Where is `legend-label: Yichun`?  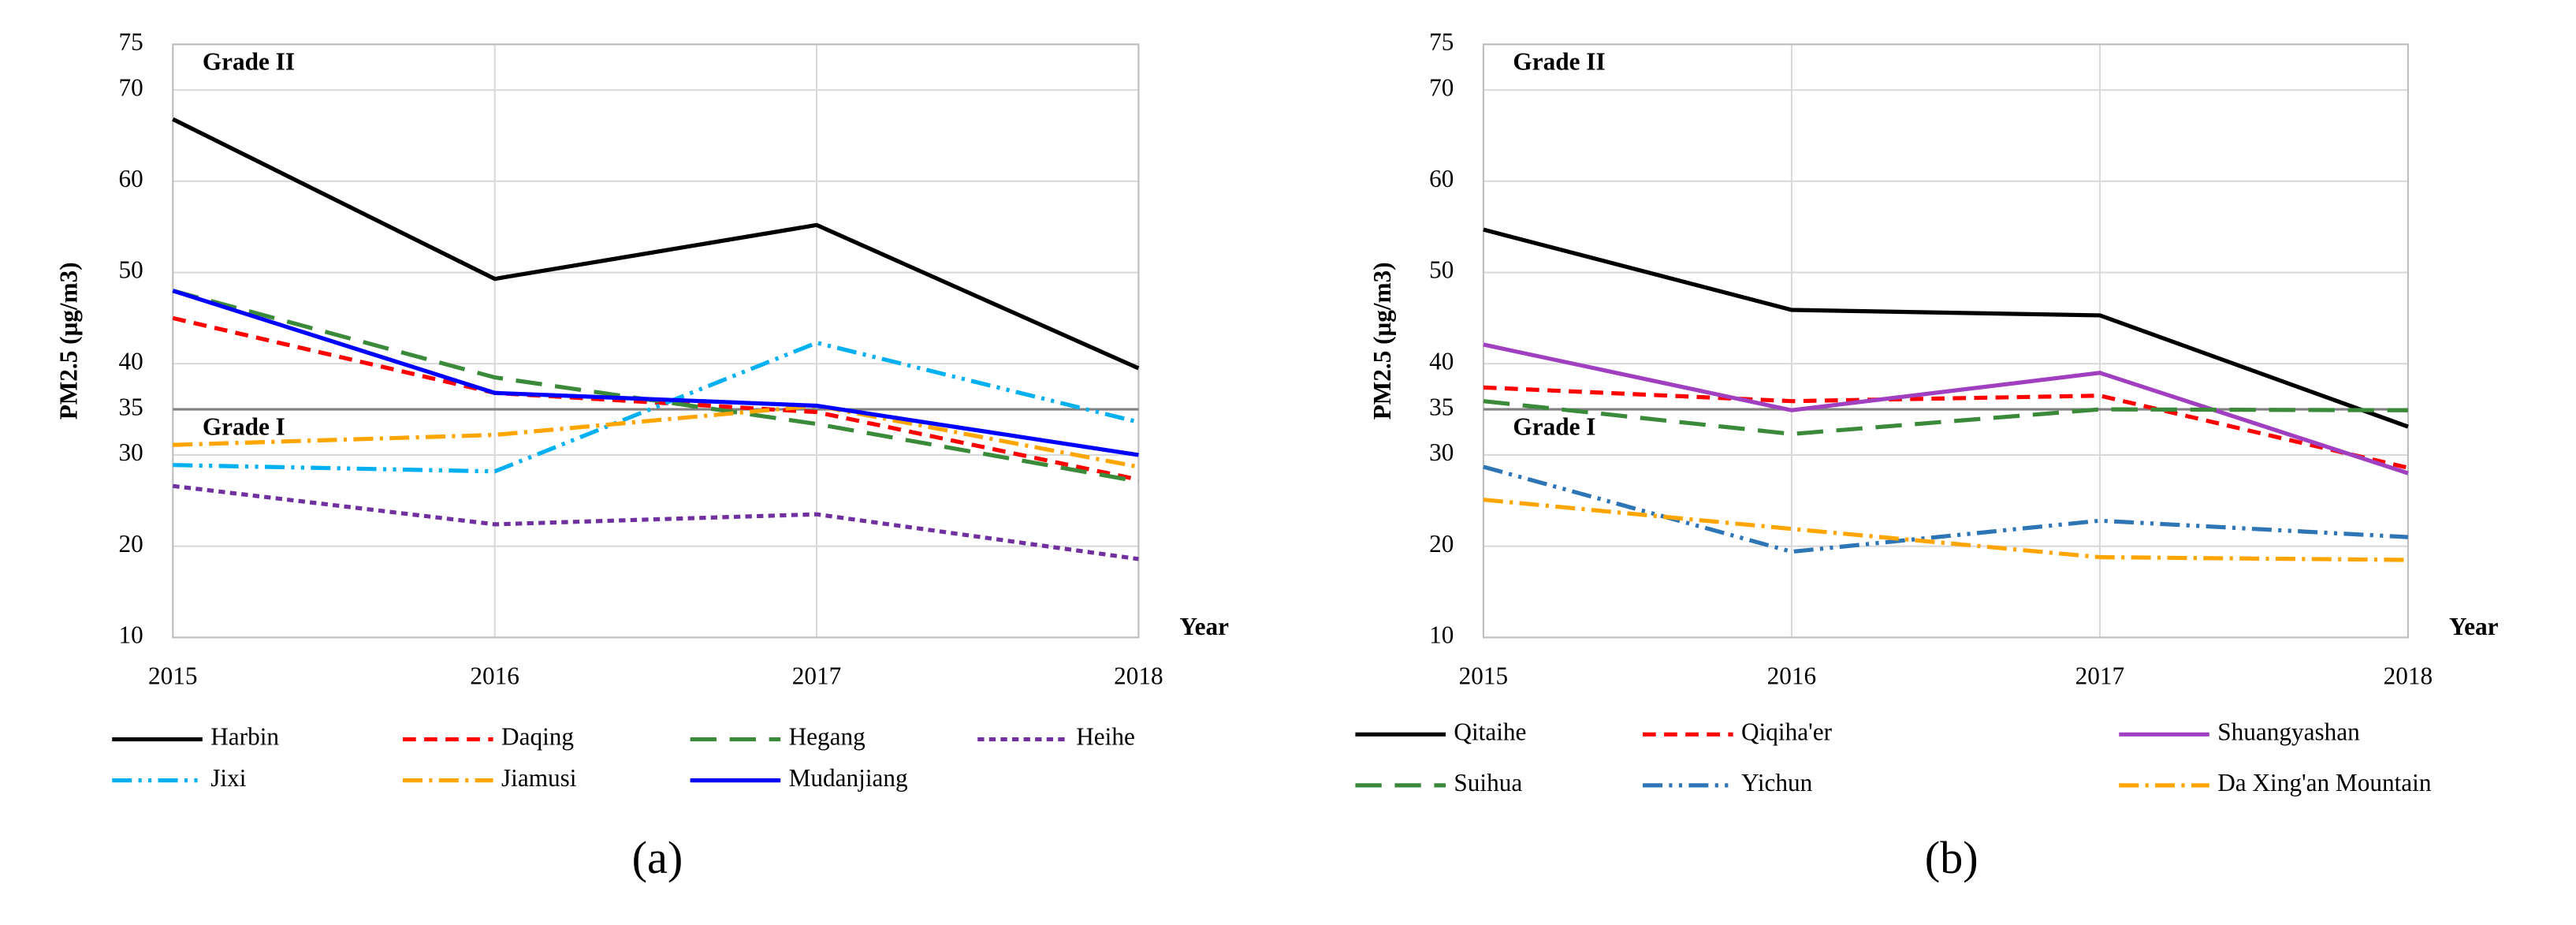
legend-label: Yichun is located at coordinates (1777, 782).